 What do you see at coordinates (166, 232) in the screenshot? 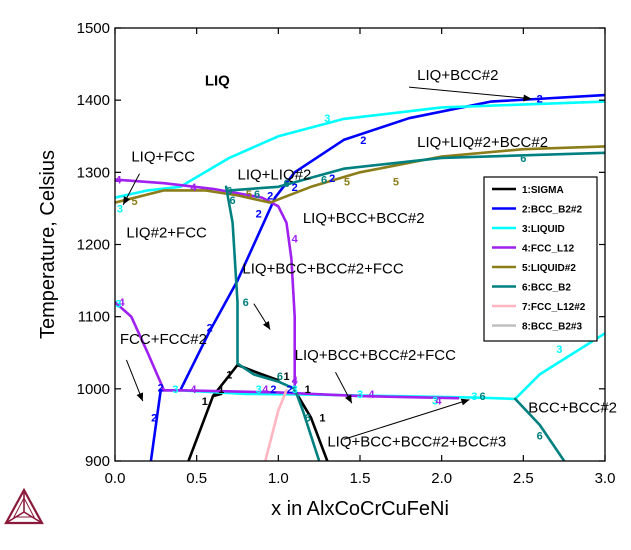
I see `region-label: LIQ#2+FCC` at bounding box center [166, 232].